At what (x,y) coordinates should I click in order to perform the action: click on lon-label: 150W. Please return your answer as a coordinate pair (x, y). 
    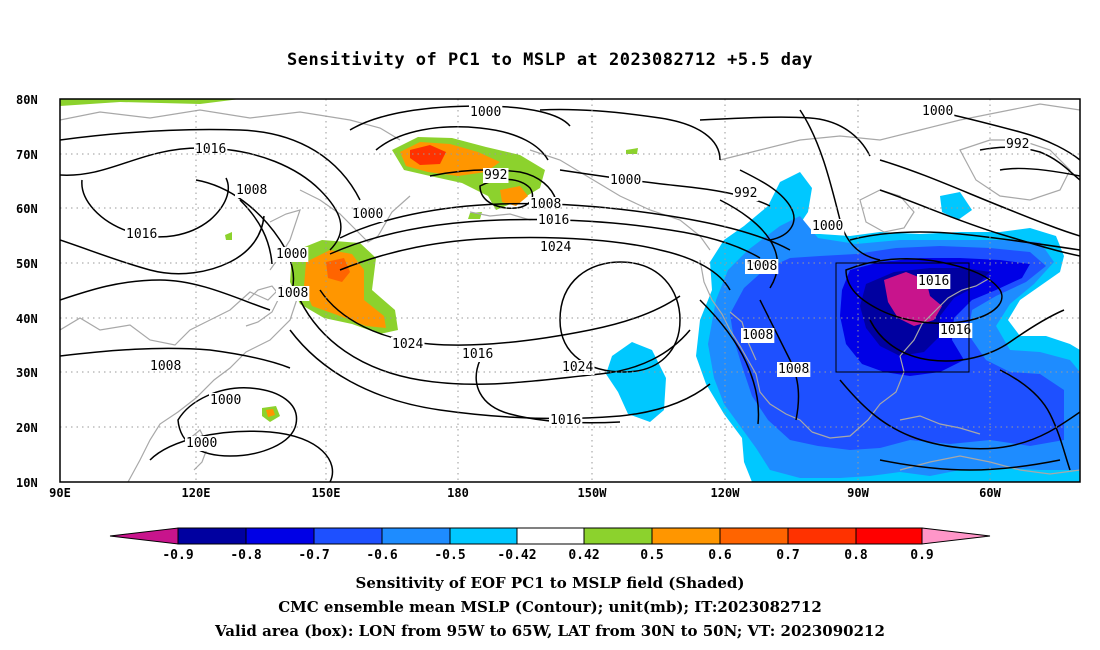
    Looking at the image, I should click on (593, 493).